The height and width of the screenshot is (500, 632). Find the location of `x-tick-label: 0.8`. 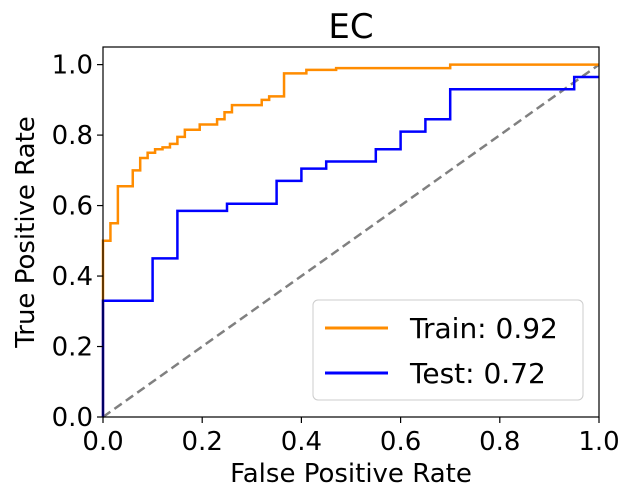

x-tick-label: 0.8 is located at coordinates (499, 442).